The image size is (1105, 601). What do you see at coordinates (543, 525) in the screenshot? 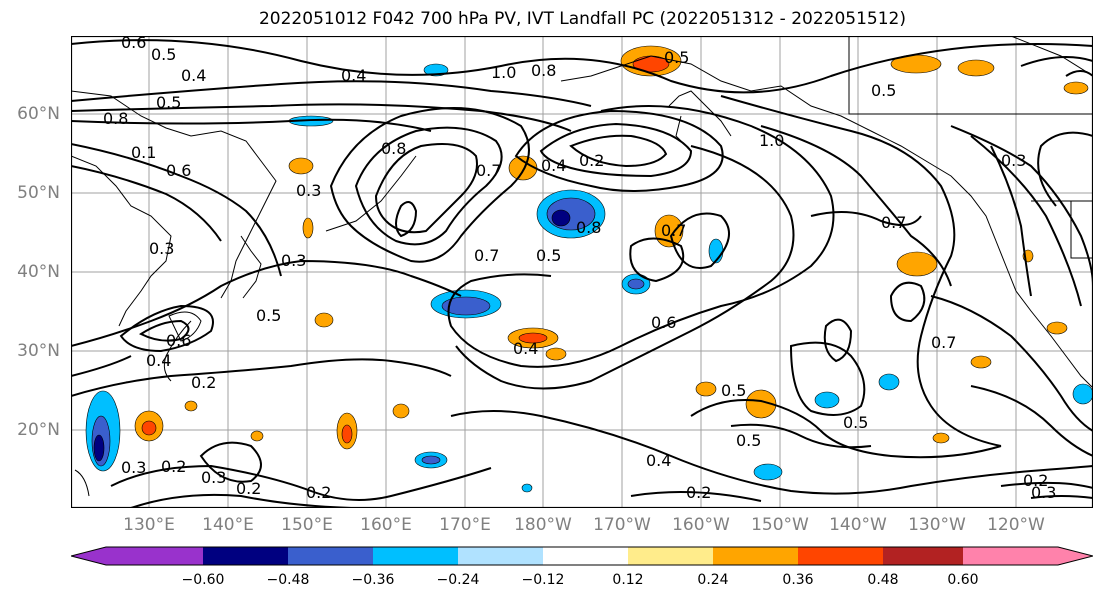
I see `lon-label: 180°W` at bounding box center [543, 525].